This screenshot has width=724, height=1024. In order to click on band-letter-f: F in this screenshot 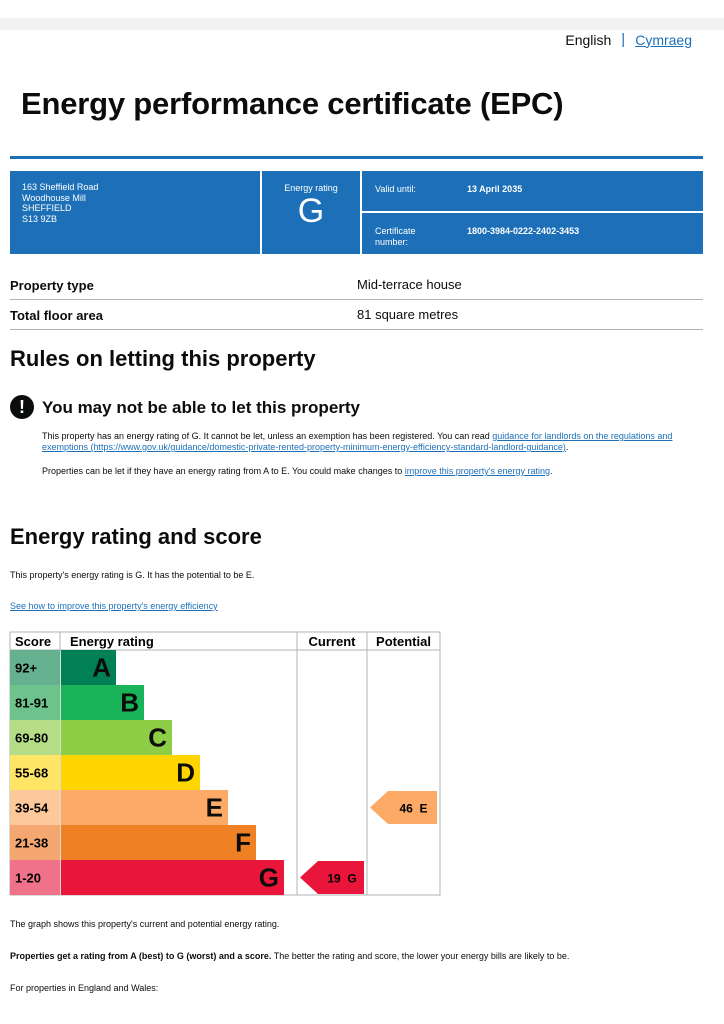, I will do `click(243, 843)`.